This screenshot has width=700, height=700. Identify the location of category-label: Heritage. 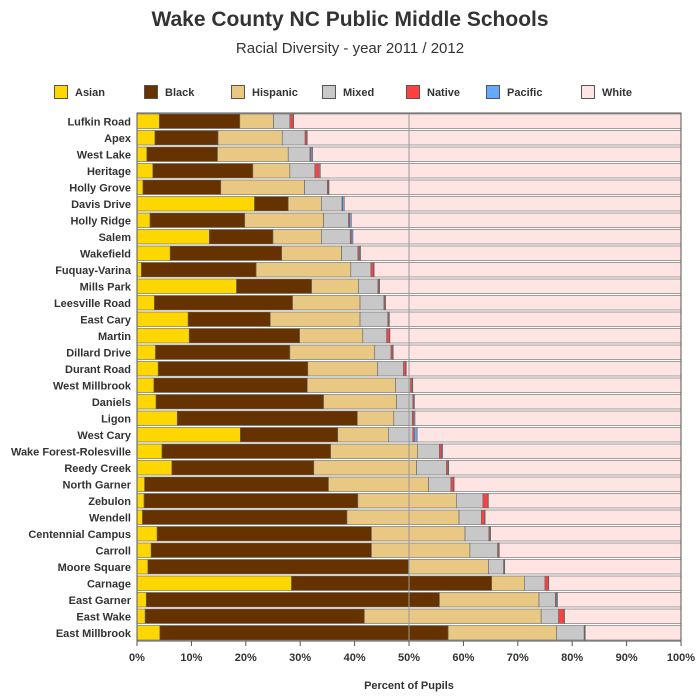
(109, 172).